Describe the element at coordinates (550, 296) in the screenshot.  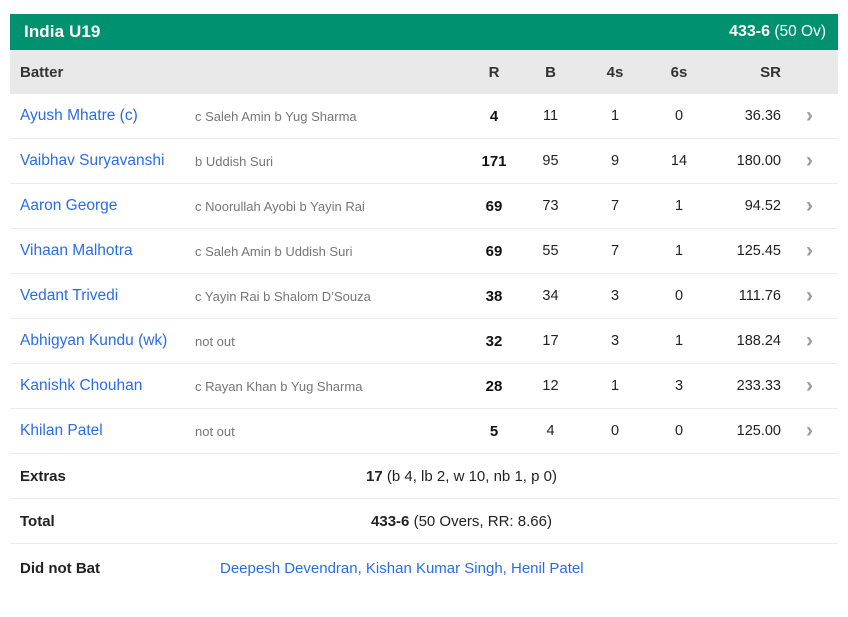
I see `batter-balls: 34` at that location.